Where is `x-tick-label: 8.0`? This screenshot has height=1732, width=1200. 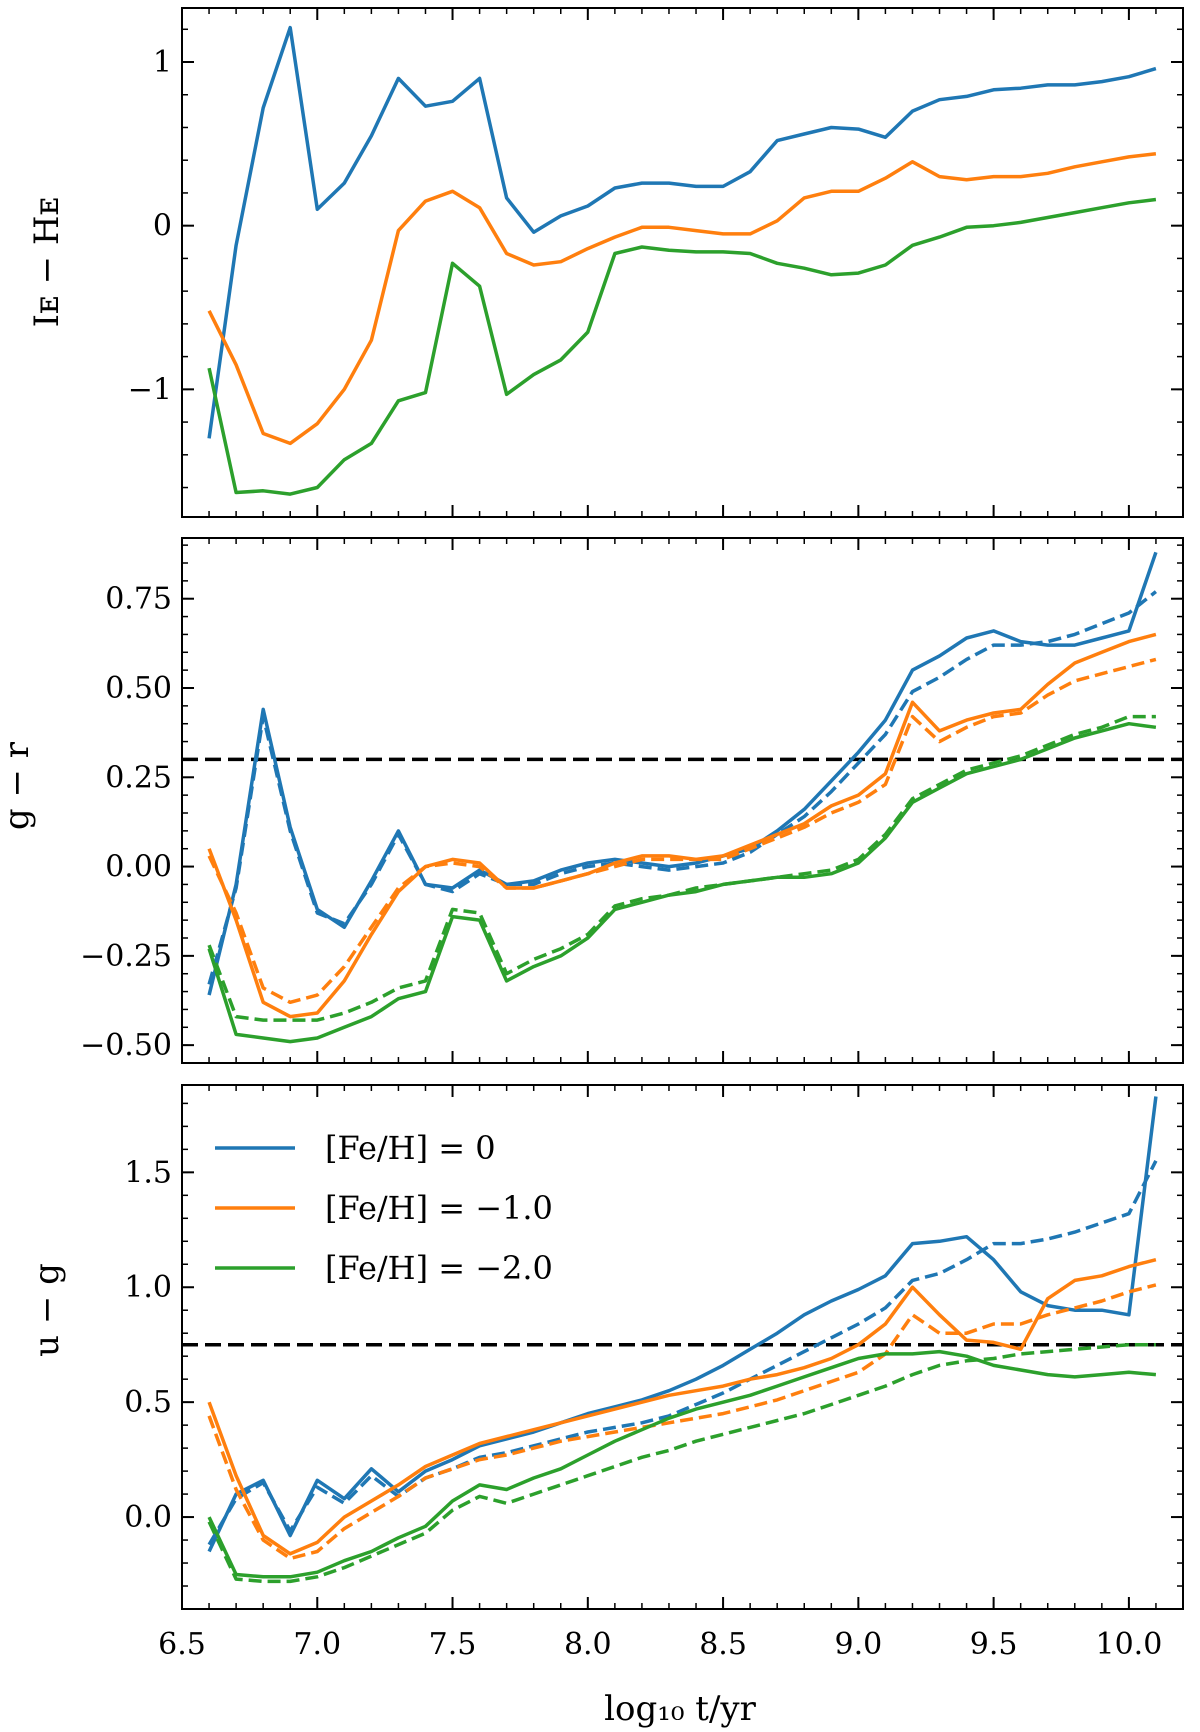 x-tick-label: 8.0 is located at coordinates (588, 1644).